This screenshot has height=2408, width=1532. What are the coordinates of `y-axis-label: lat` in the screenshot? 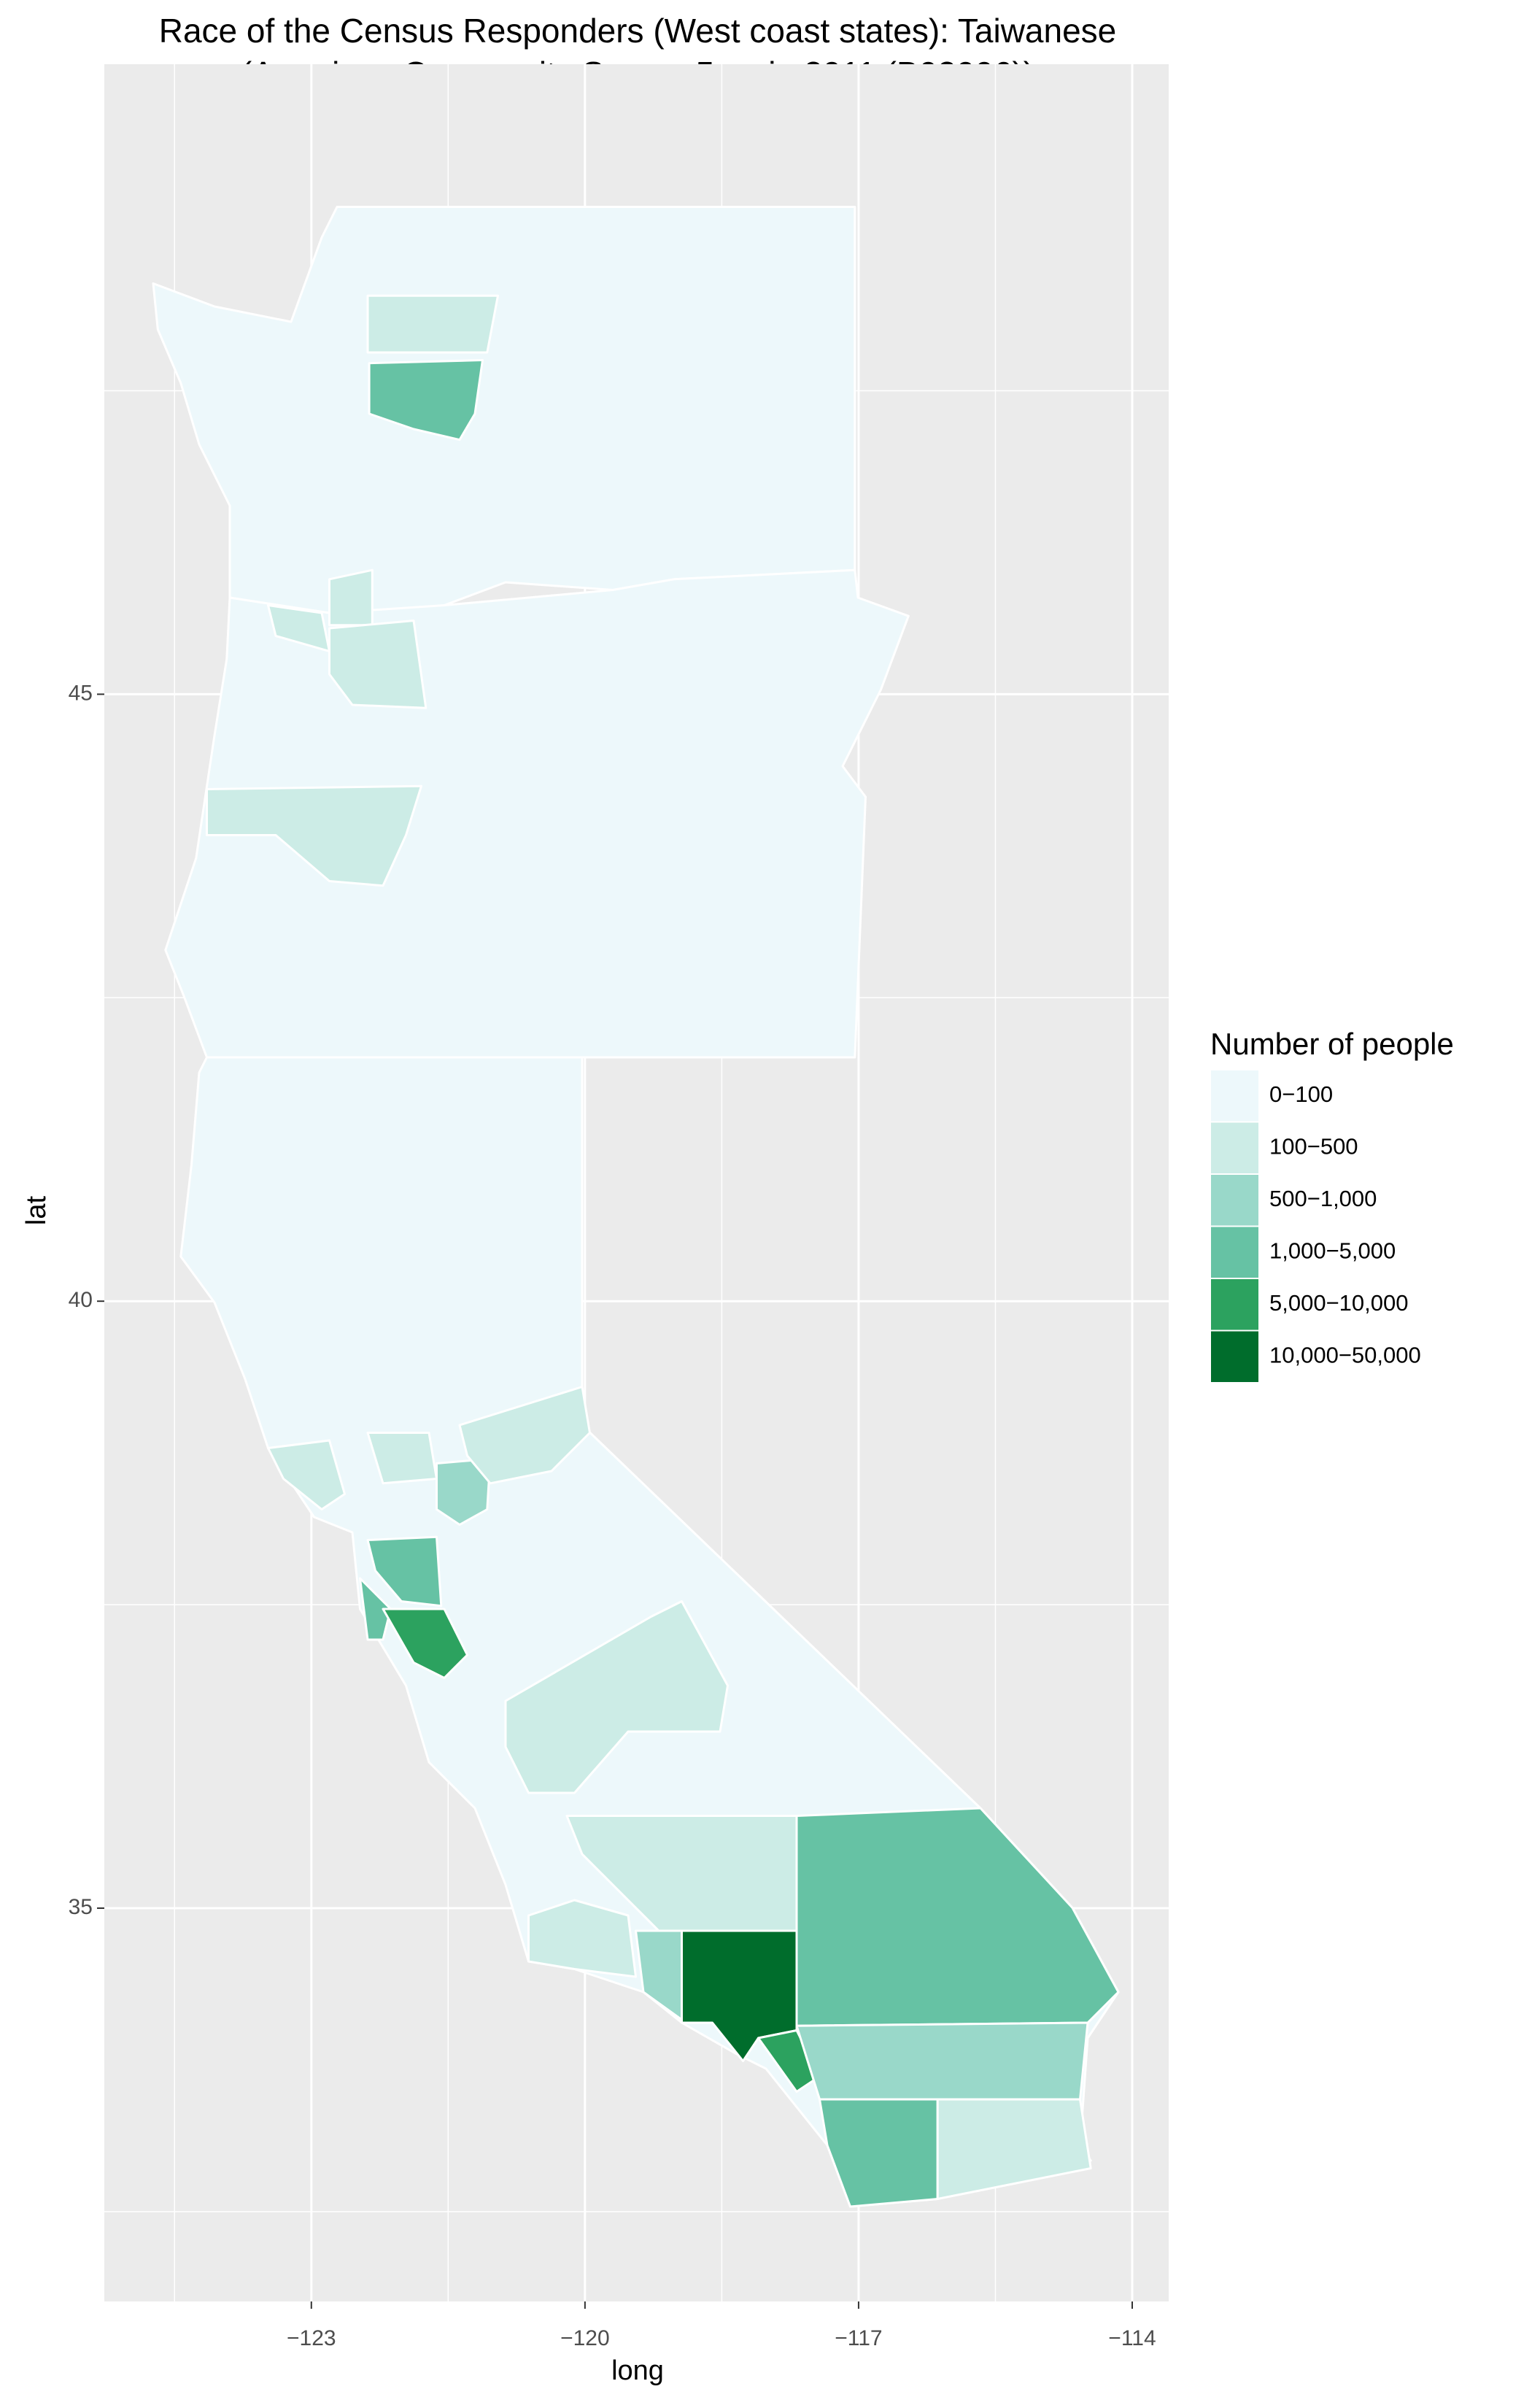 It's located at (37, 1210).